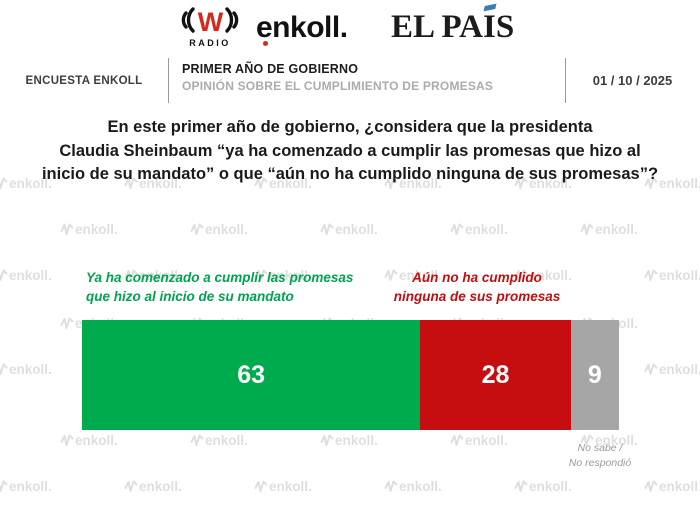 The width and height of the screenshot is (700, 521). I want to click on registered-dot-icon, so click(265, 43).